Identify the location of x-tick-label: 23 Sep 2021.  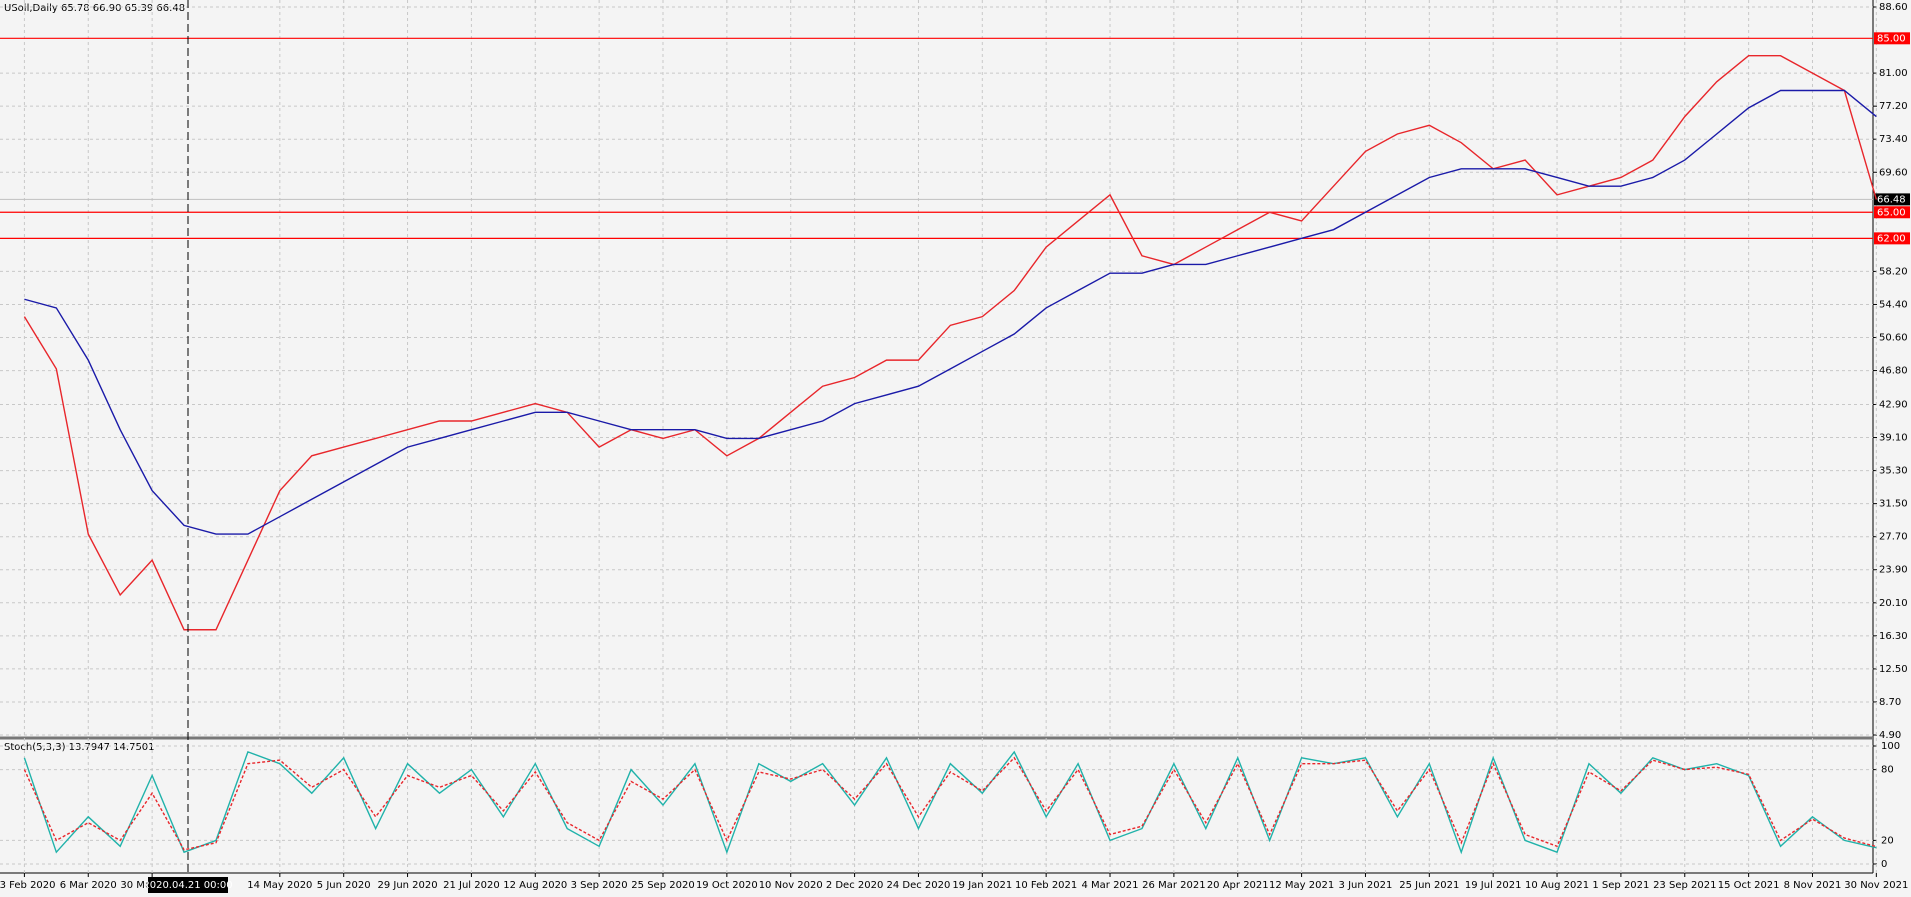
(1684, 885).